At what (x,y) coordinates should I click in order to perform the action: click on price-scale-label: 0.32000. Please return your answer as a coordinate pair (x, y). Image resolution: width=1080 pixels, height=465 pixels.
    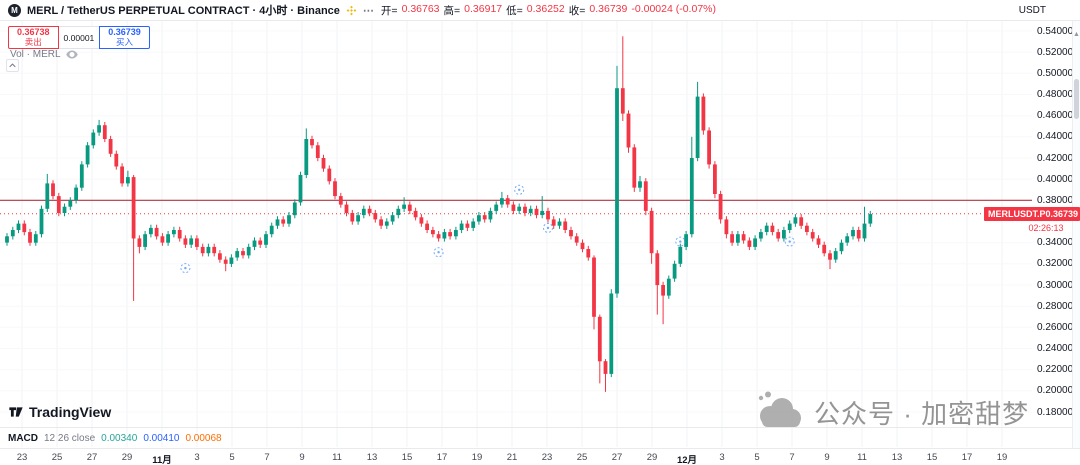
    Looking at the image, I should click on (1055, 264).